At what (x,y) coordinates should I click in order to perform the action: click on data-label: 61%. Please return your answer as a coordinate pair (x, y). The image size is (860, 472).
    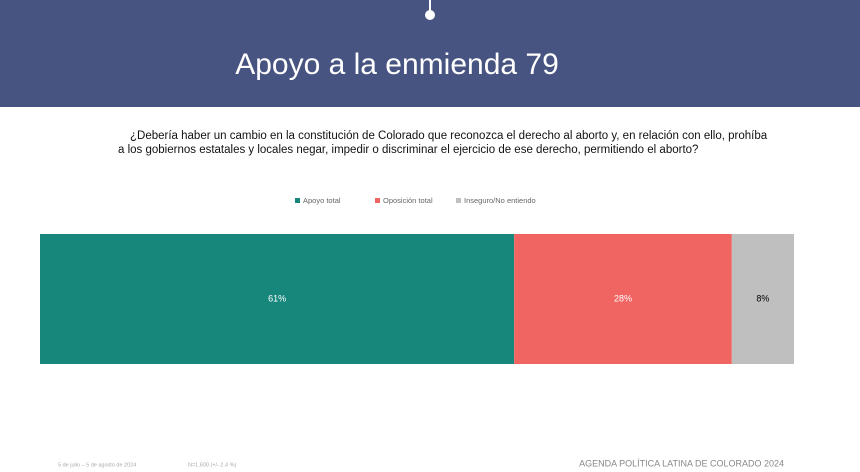
    Looking at the image, I should click on (277, 298).